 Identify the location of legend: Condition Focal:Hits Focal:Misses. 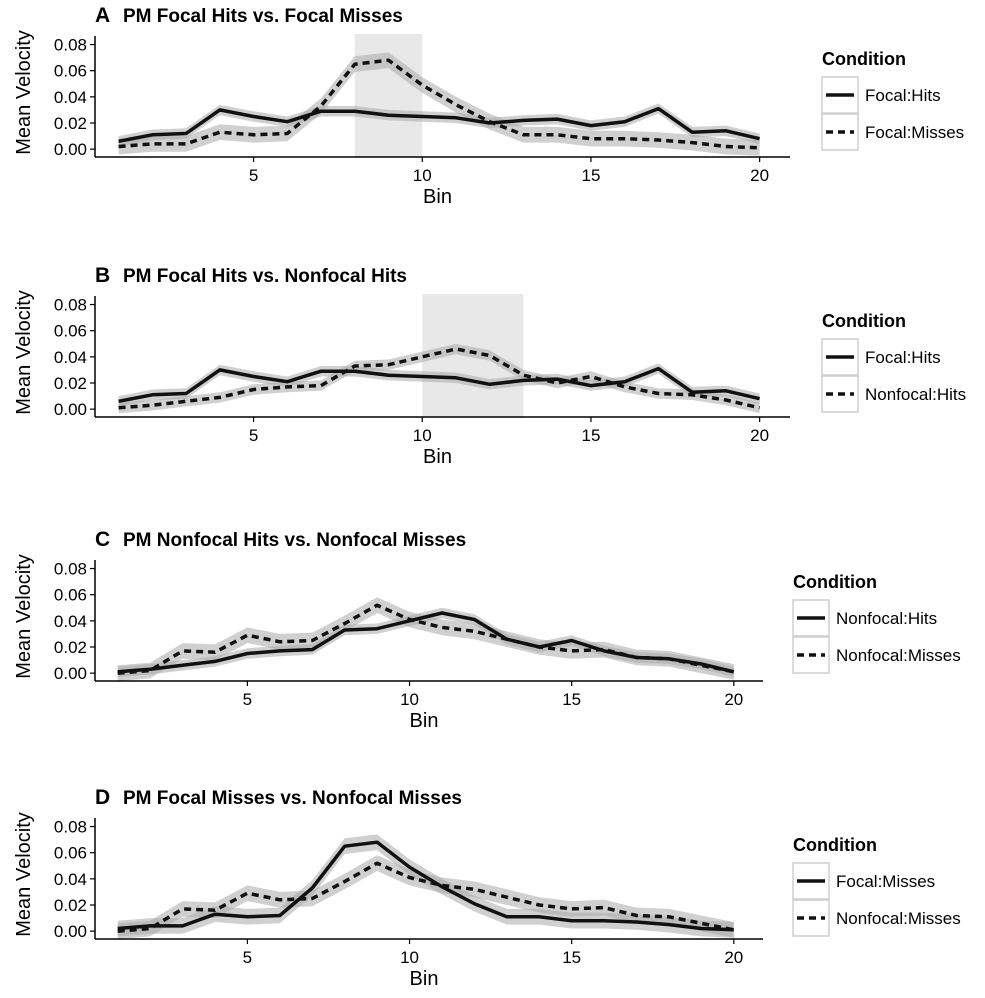
(892, 100).